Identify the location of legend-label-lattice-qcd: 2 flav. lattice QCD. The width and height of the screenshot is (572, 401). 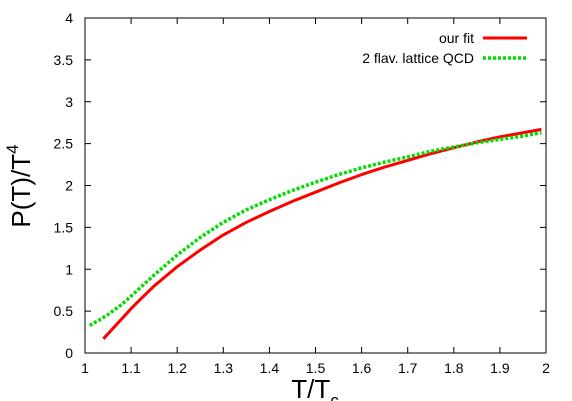
(418, 58).